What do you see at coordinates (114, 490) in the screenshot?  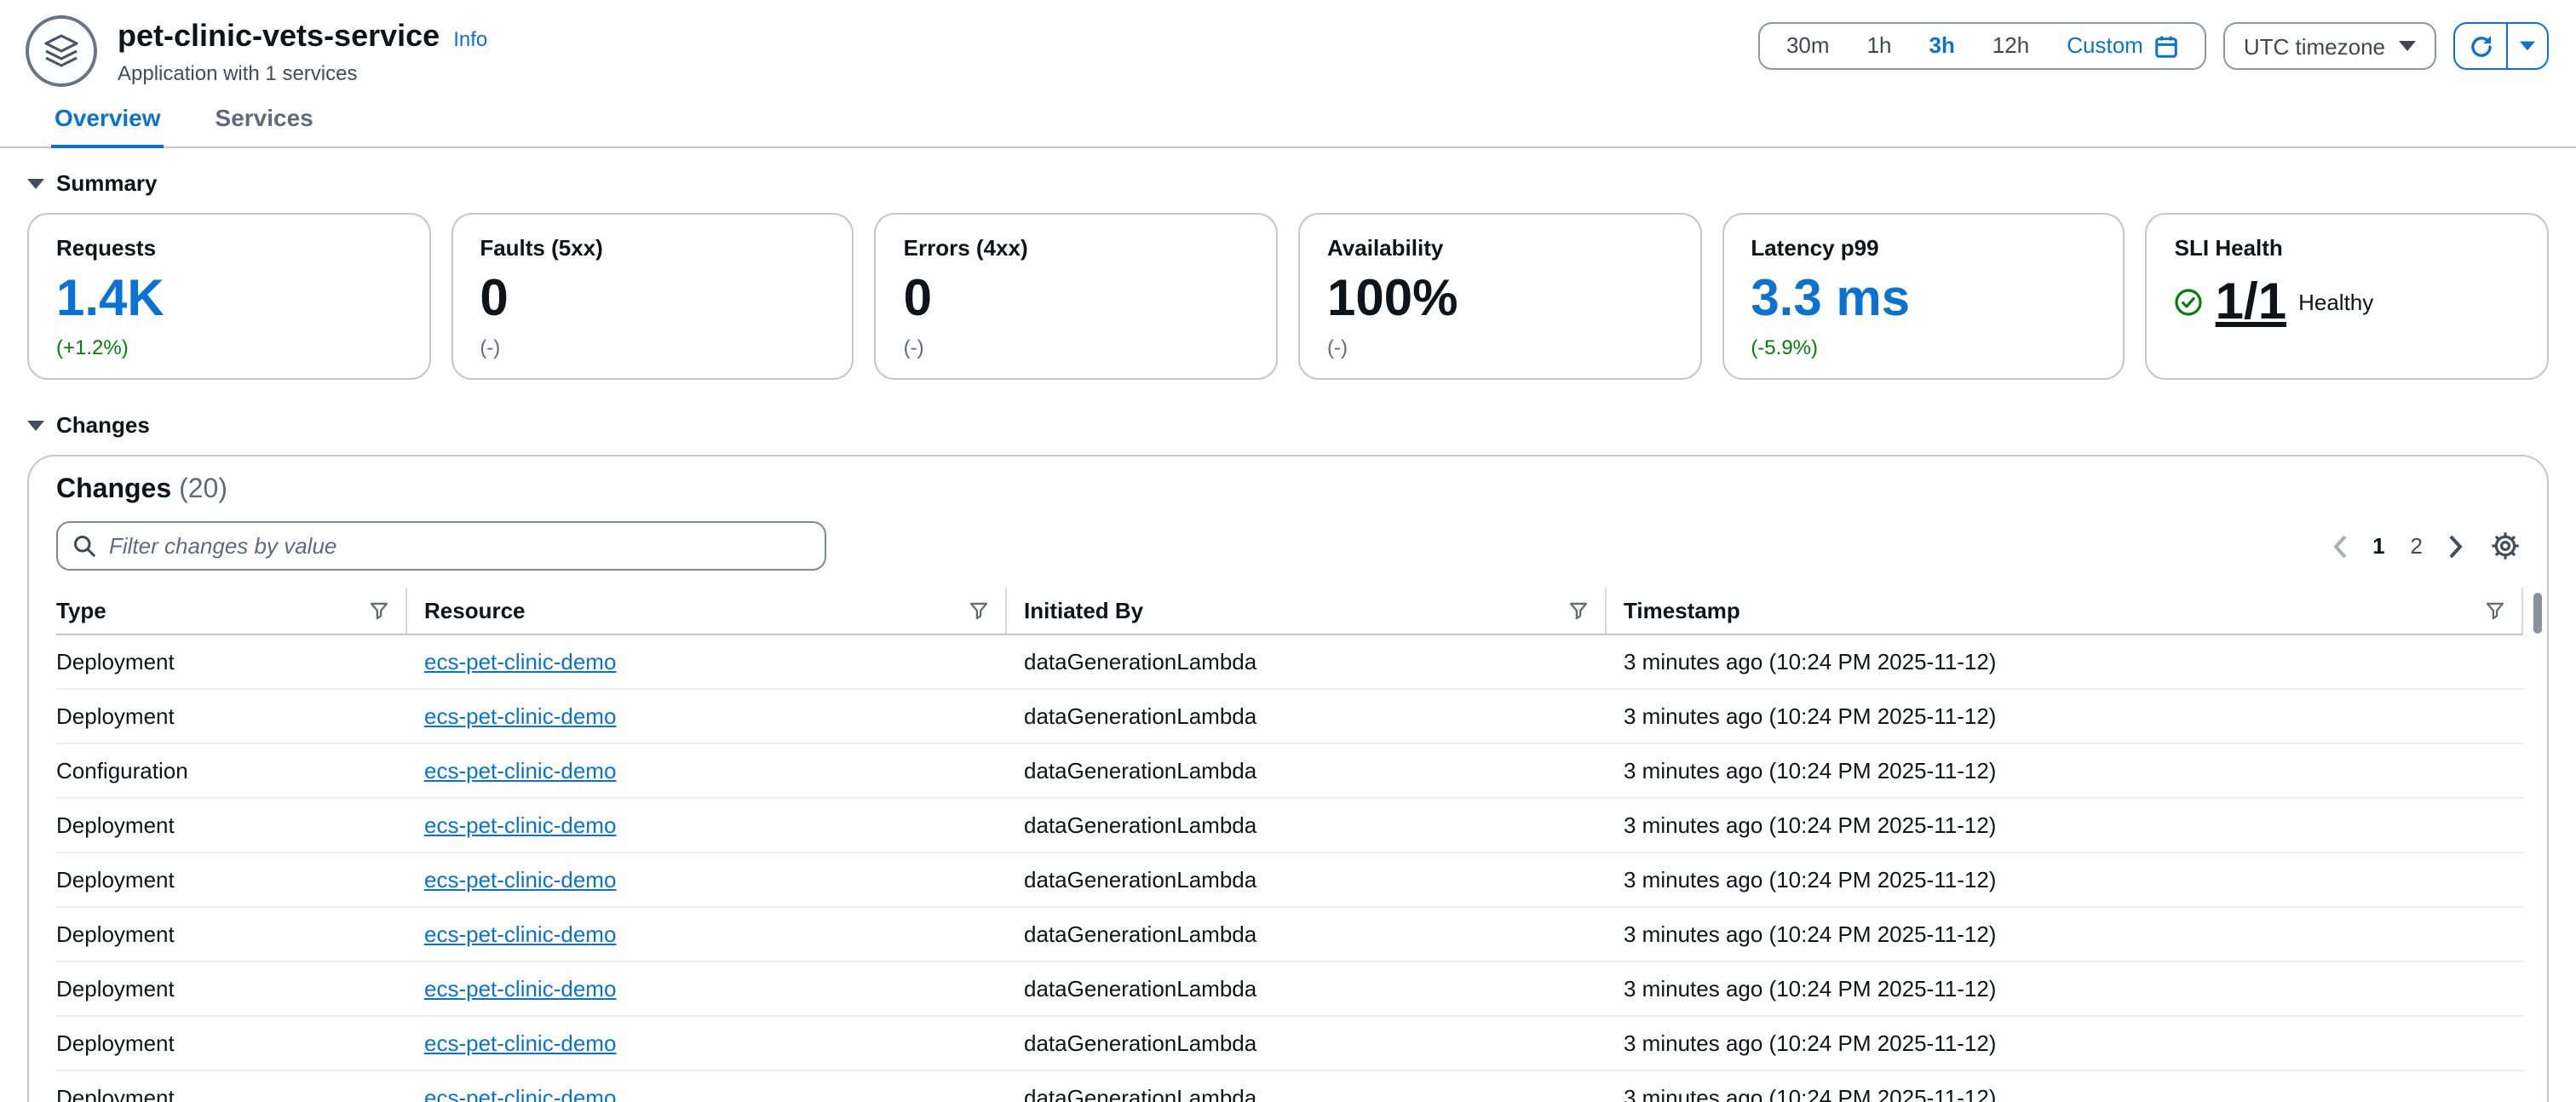 I see `changes-panel-title: Changes` at bounding box center [114, 490].